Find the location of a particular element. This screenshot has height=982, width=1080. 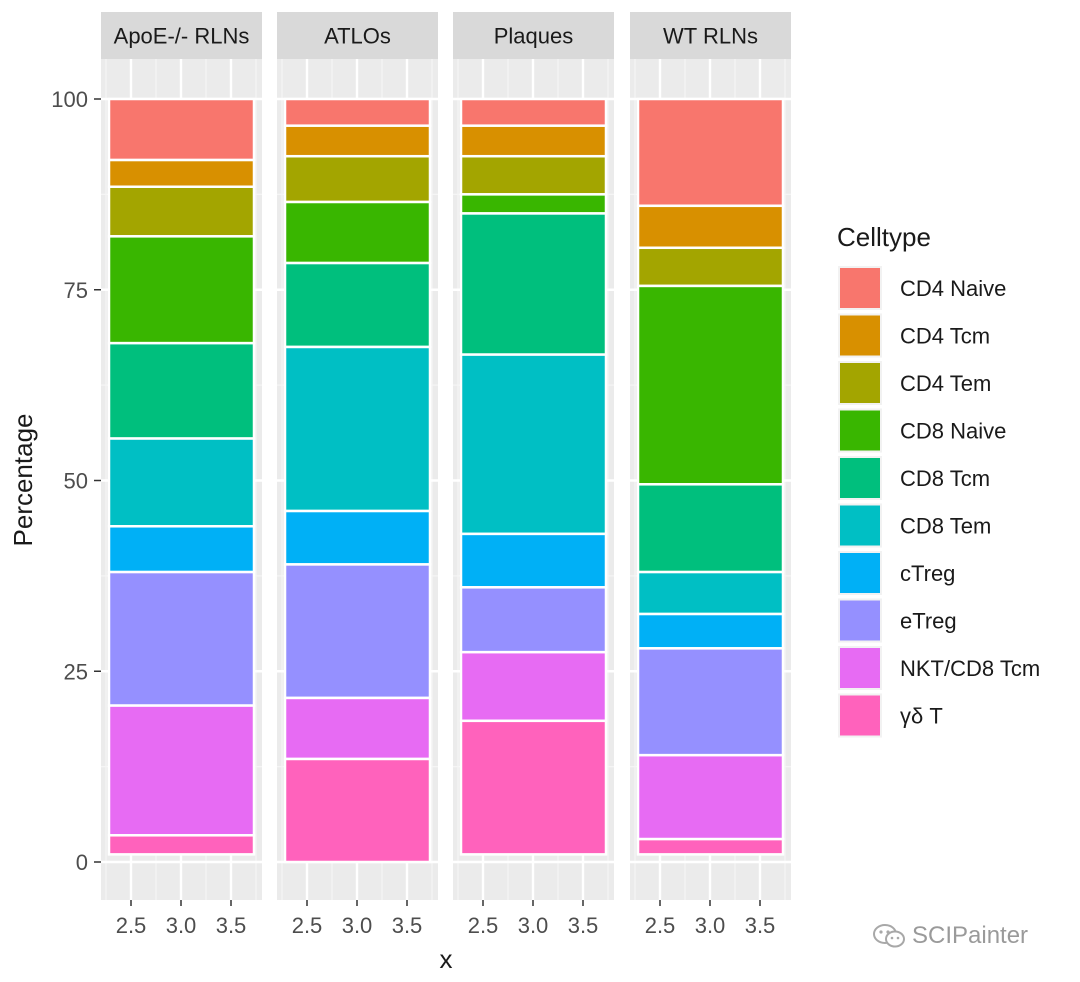

y-tick-label: 75 is located at coordinates (76, 290).